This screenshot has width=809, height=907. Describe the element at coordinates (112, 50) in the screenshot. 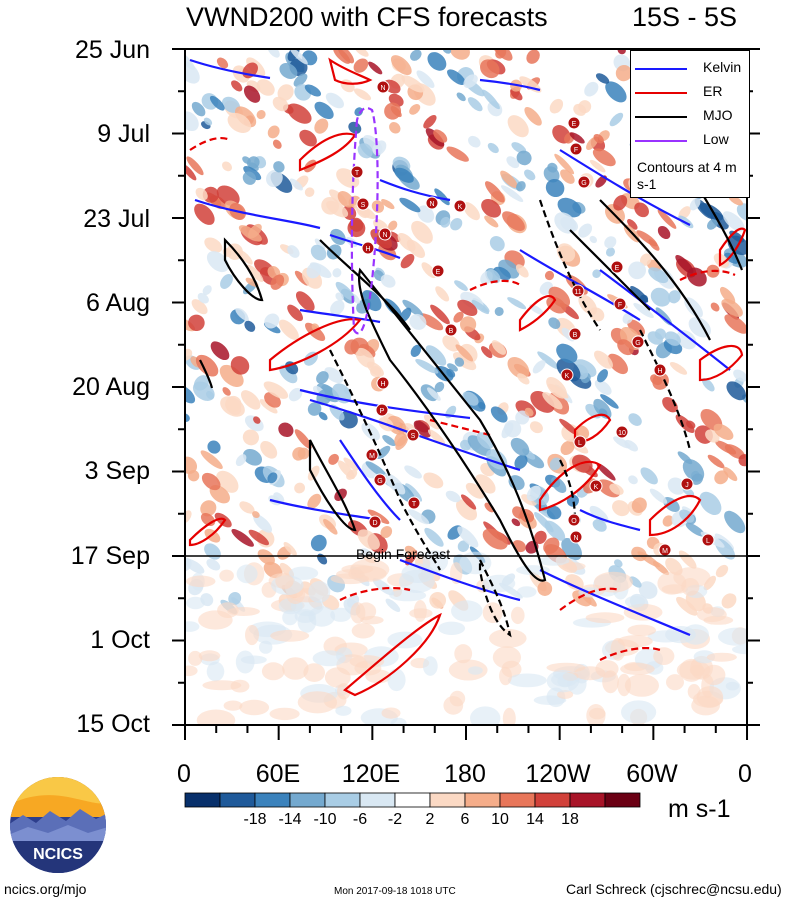

I see `y-tick-label: 25 Jun` at that location.